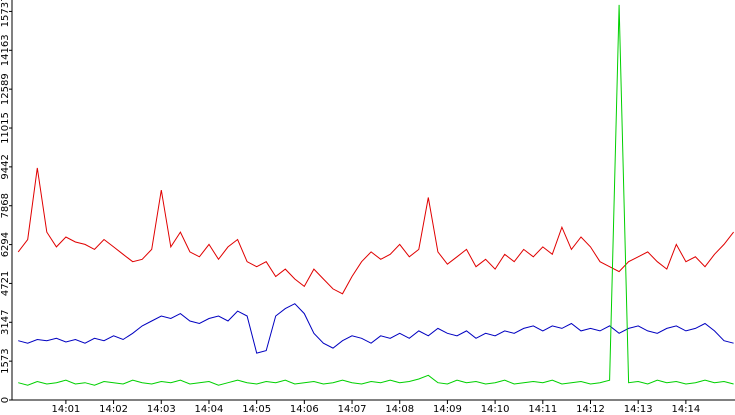  Describe the element at coordinates (5, 283) in the screenshot. I see `y-tick-label: 4721` at that location.